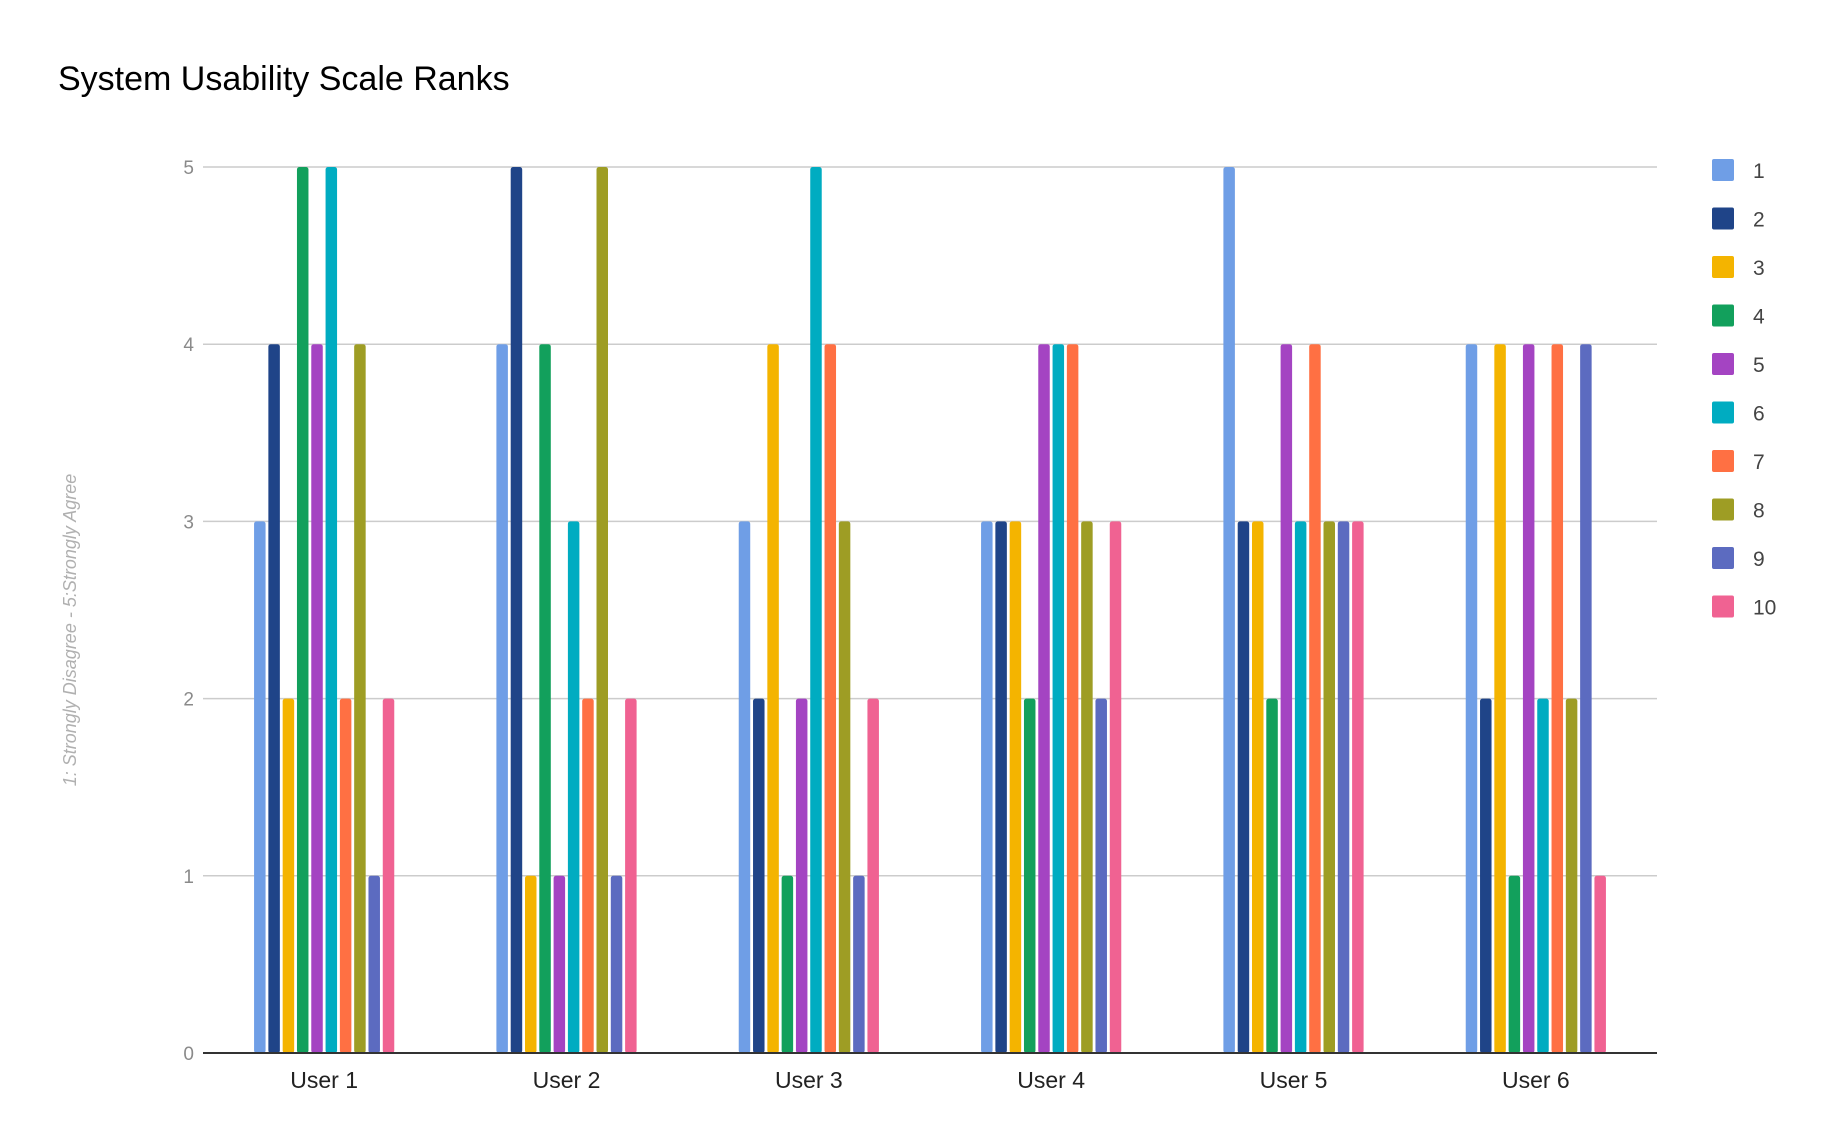 This screenshot has width=1842, height=1138. I want to click on y-tick-label: 0, so click(188, 1054).